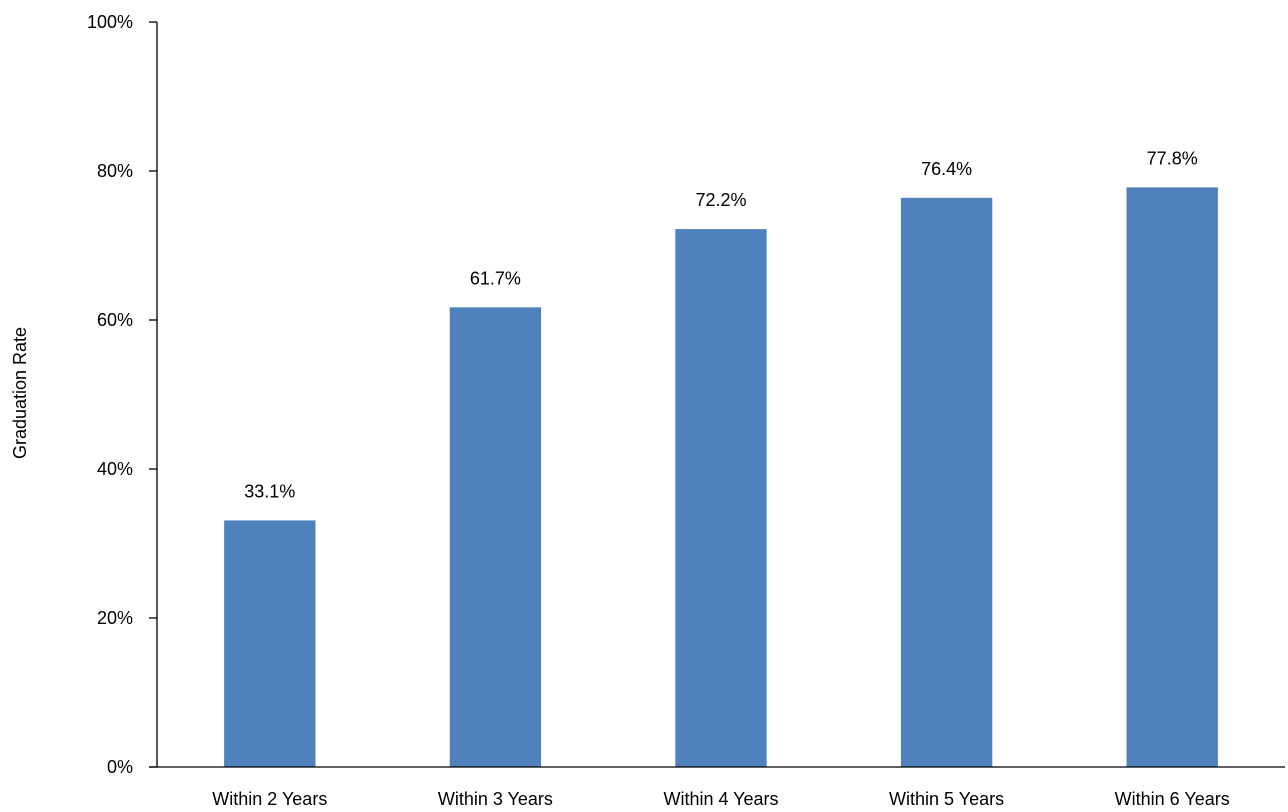  What do you see at coordinates (946, 799) in the screenshot?
I see `x-category-label: Within 5 Years` at bounding box center [946, 799].